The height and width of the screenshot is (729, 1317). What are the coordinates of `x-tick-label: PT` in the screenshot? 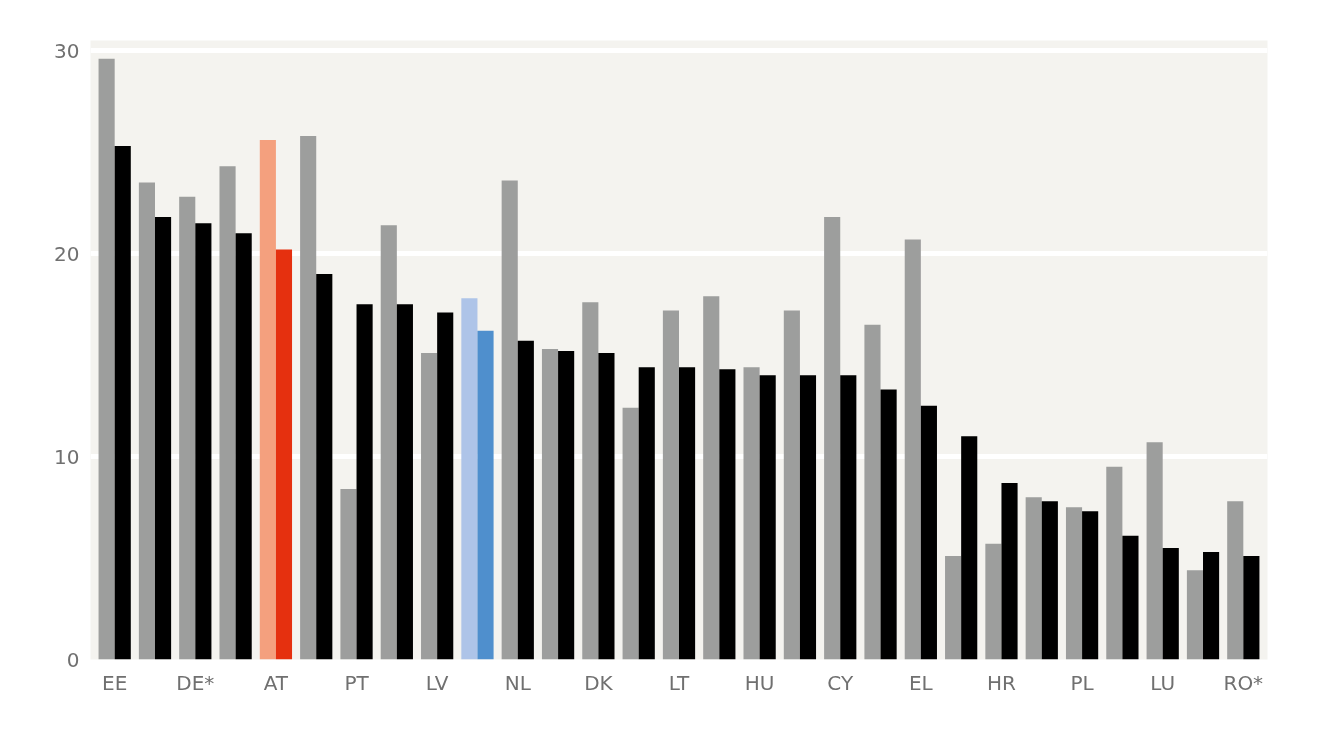 It's located at (357, 682).